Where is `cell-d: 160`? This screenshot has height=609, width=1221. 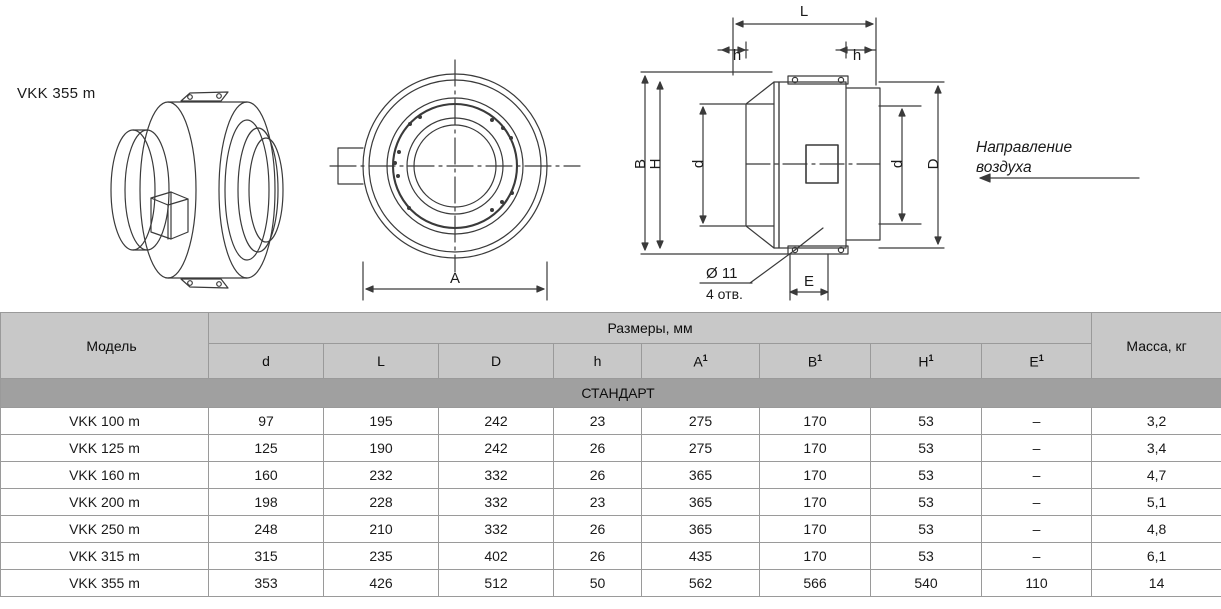
cell-d: 160 is located at coordinates (266, 475).